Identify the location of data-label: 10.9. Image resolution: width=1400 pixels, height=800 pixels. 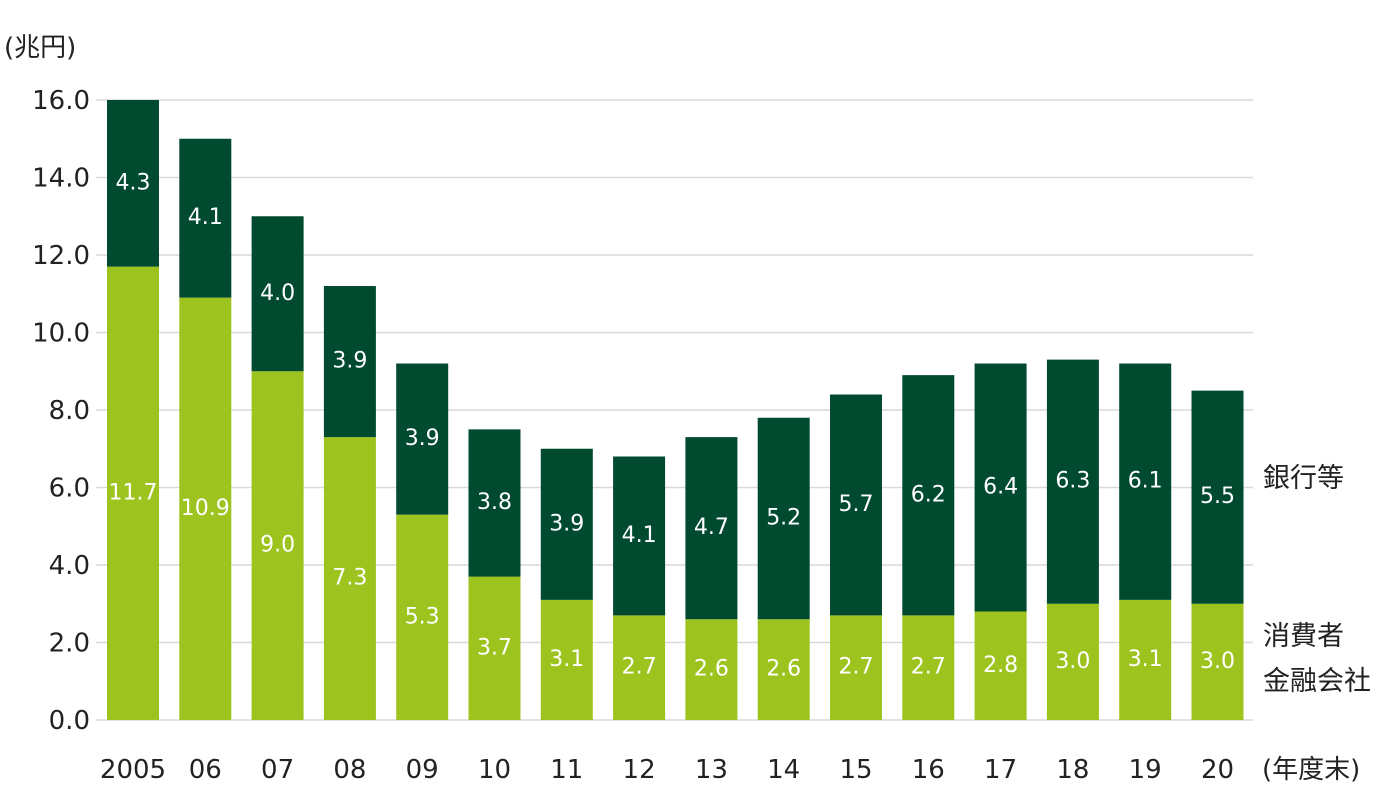
(205, 508).